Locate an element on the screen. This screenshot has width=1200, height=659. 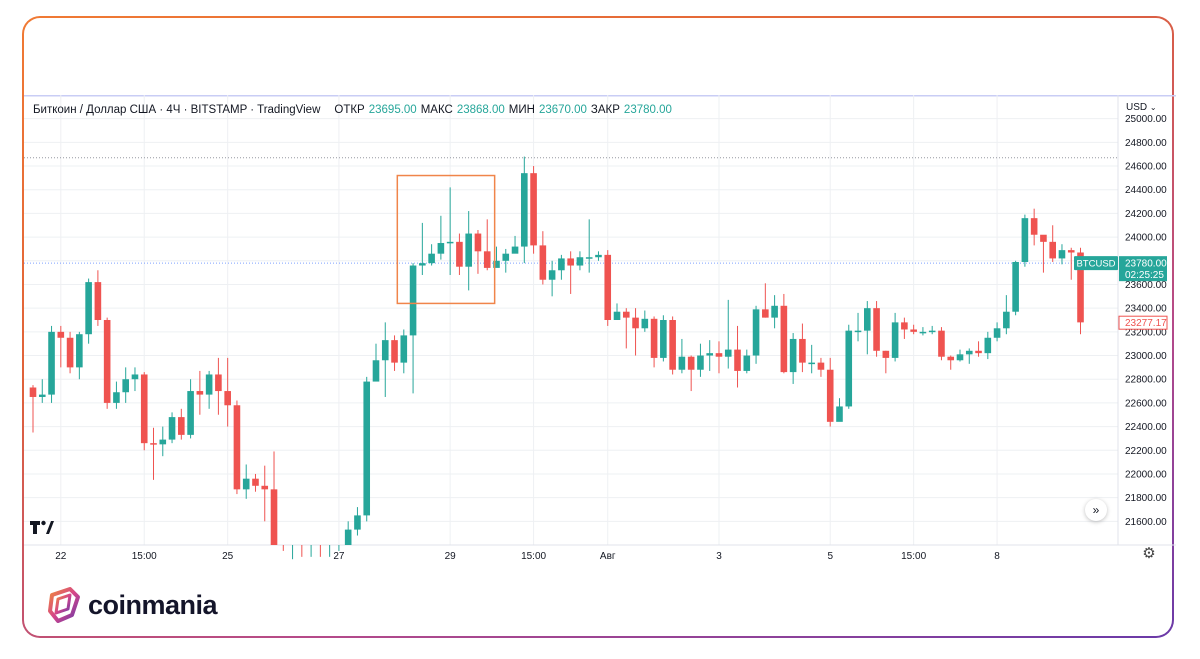
close-label: ЗАКР is located at coordinates (605, 110).